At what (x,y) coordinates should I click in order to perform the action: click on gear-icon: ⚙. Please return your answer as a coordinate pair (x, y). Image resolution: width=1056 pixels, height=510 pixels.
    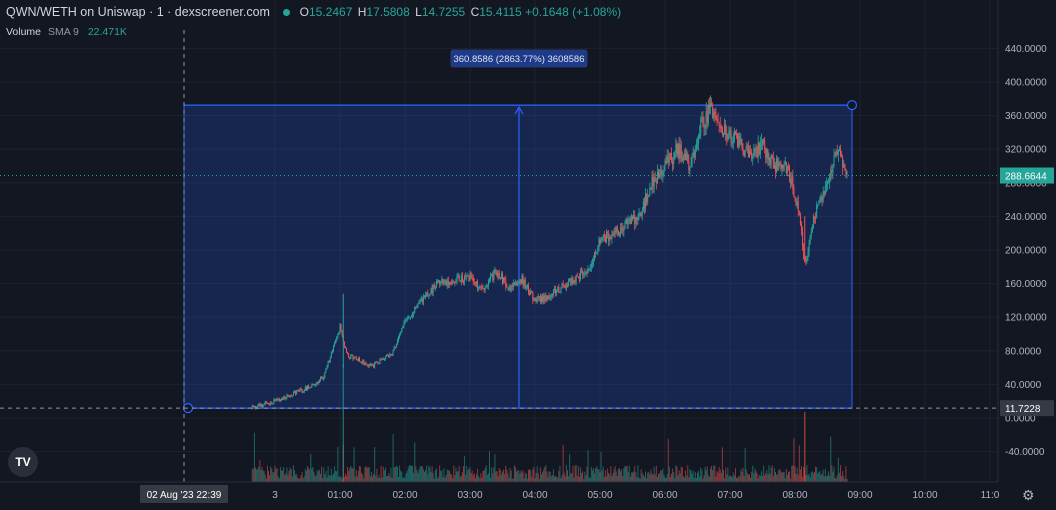
    Looking at the image, I should click on (1028, 495).